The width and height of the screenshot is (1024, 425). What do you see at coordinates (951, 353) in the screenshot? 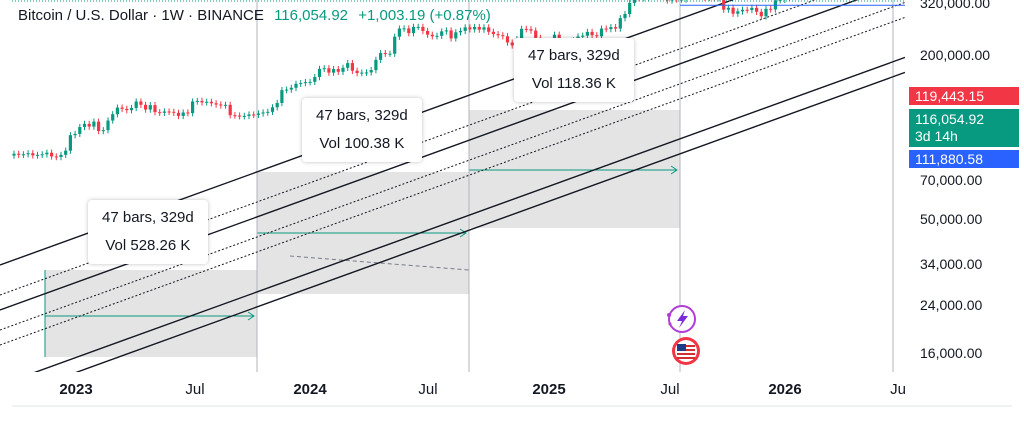
I see `y-tick-label: 16,000.00` at bounding box center [951, 353].